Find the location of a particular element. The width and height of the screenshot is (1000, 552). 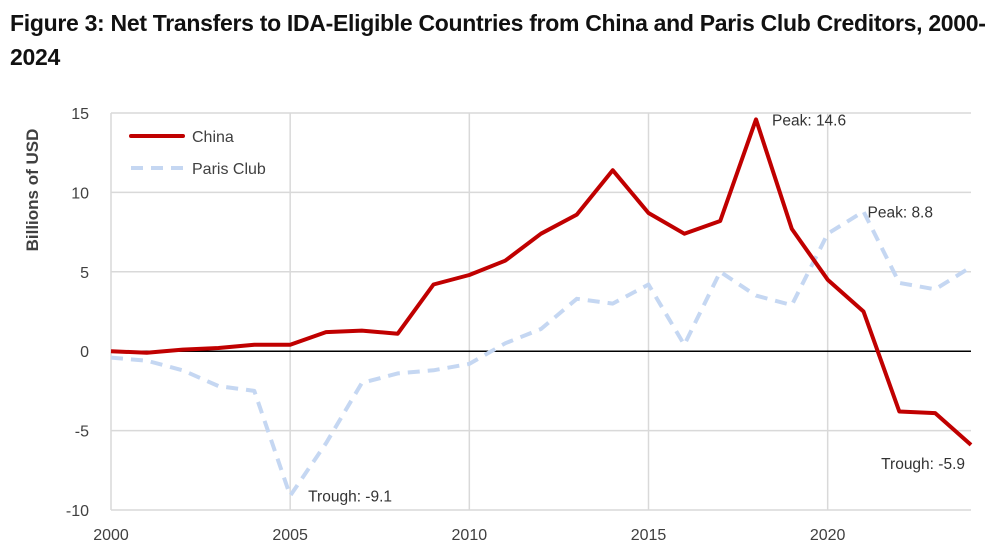

annotation-label: Trough: -5.9 is located at coordinates (923, 464).